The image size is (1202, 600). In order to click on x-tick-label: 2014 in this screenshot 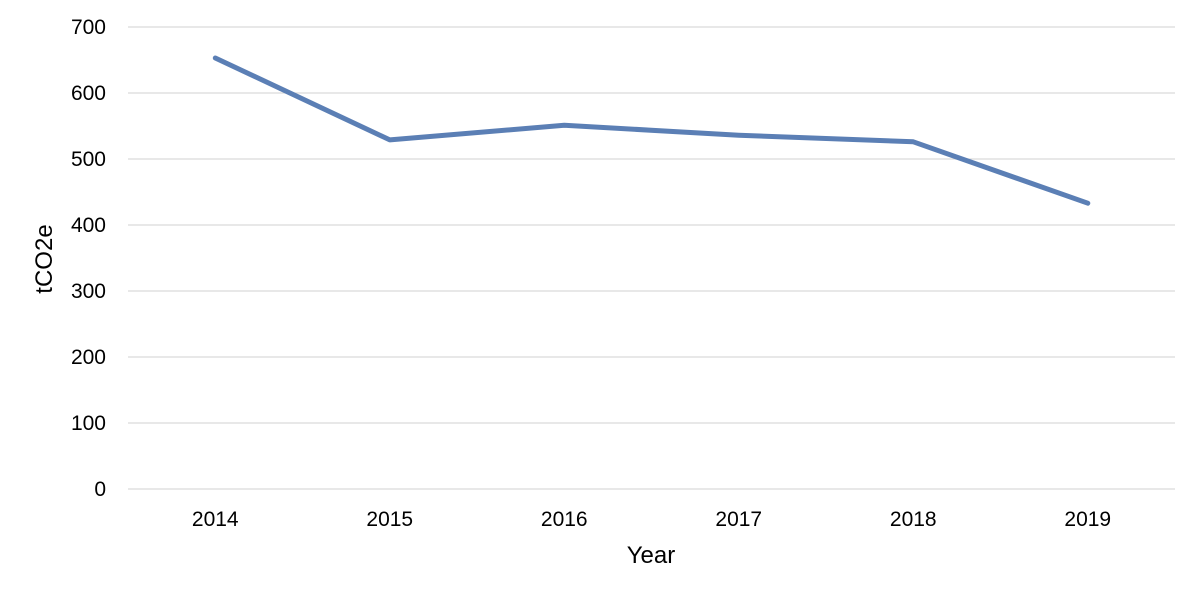, I will do `click(215, 519)`.